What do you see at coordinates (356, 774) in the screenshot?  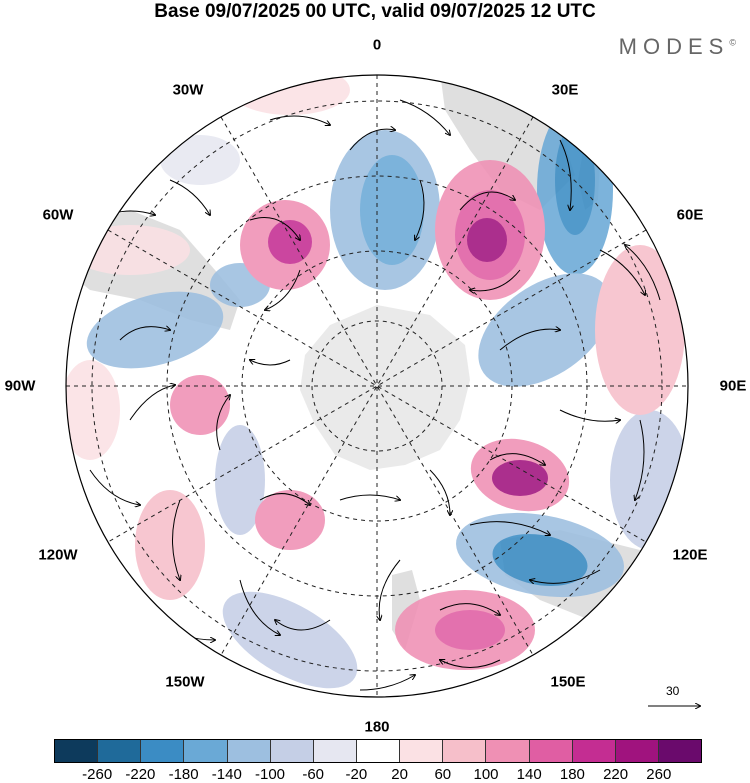 I see `colorbar-tick-label: -20` at bounding box center [356, 774].